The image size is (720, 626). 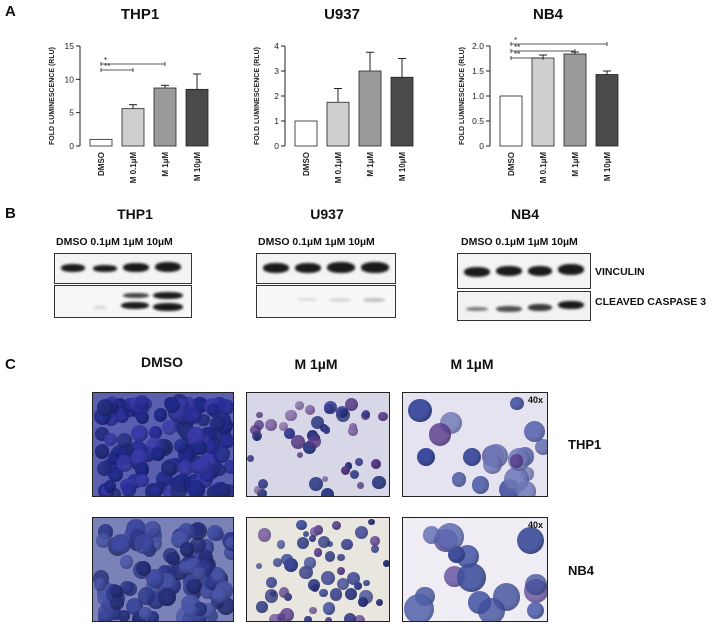 I want to click on blot-lane-headers-thp1: DMSO 0.1µM 1µM 10µM, so click(x=114, y=242).